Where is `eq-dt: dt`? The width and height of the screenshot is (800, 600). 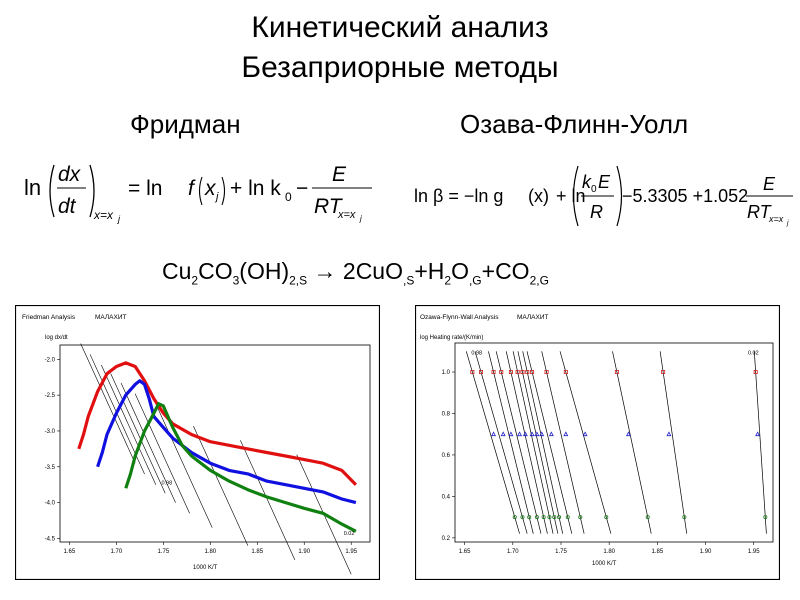 eq-dt: dt is located at coordinates (67, 206).